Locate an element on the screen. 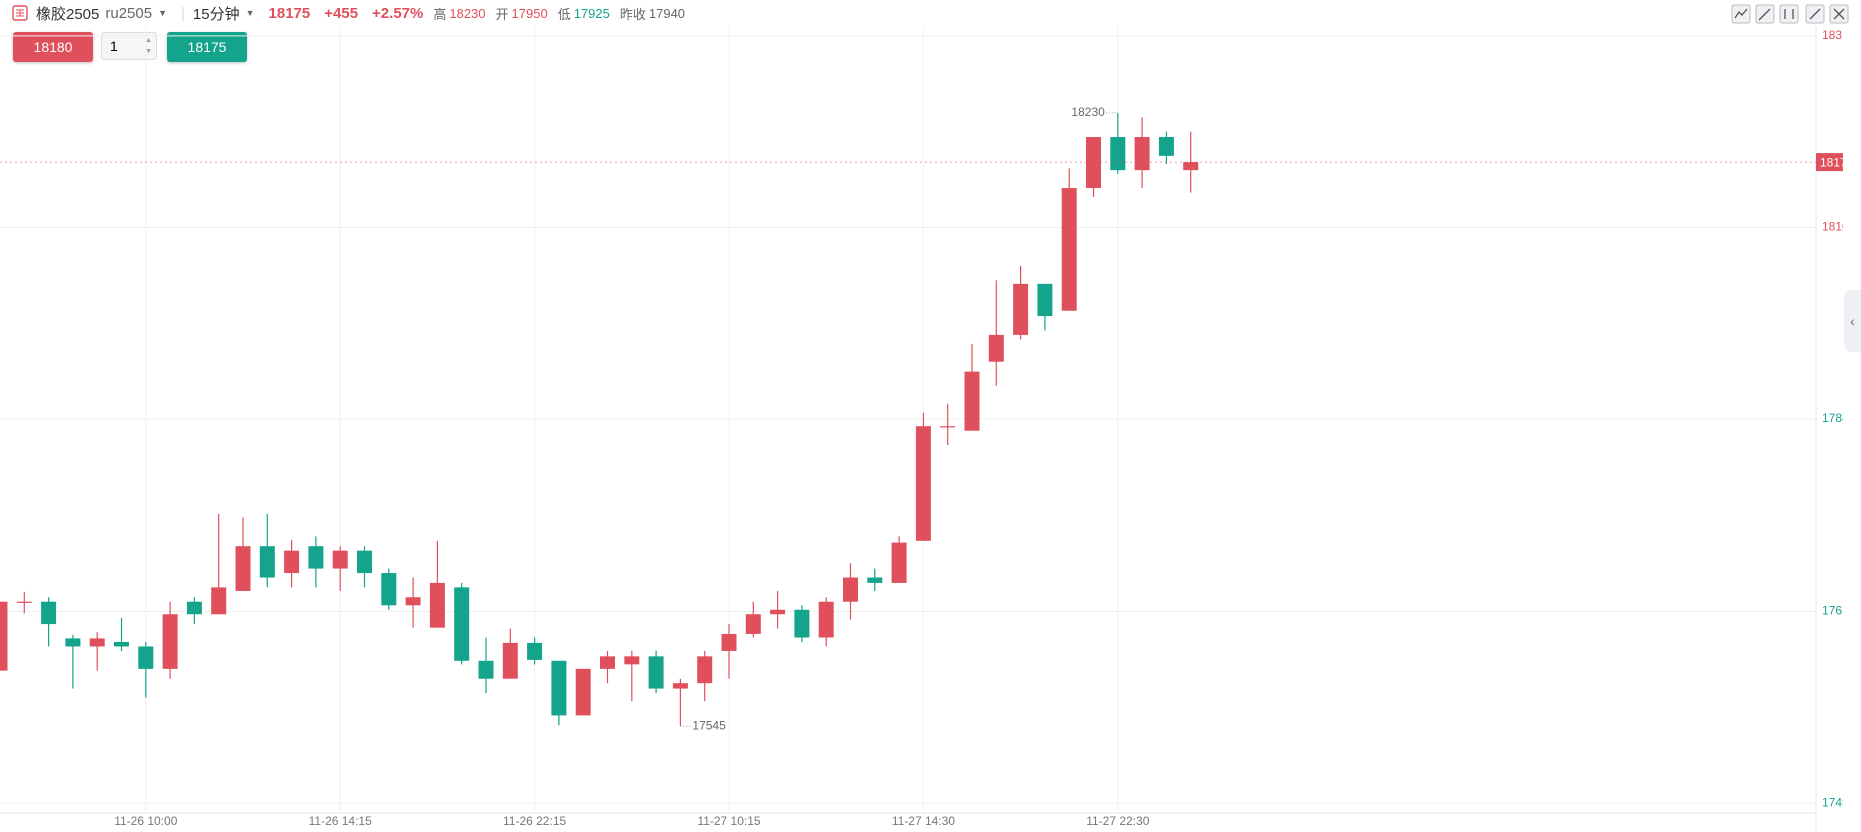 This screenshot has height=832, width=1861. sell-button: 18175 is located at coordinates (207, 47).